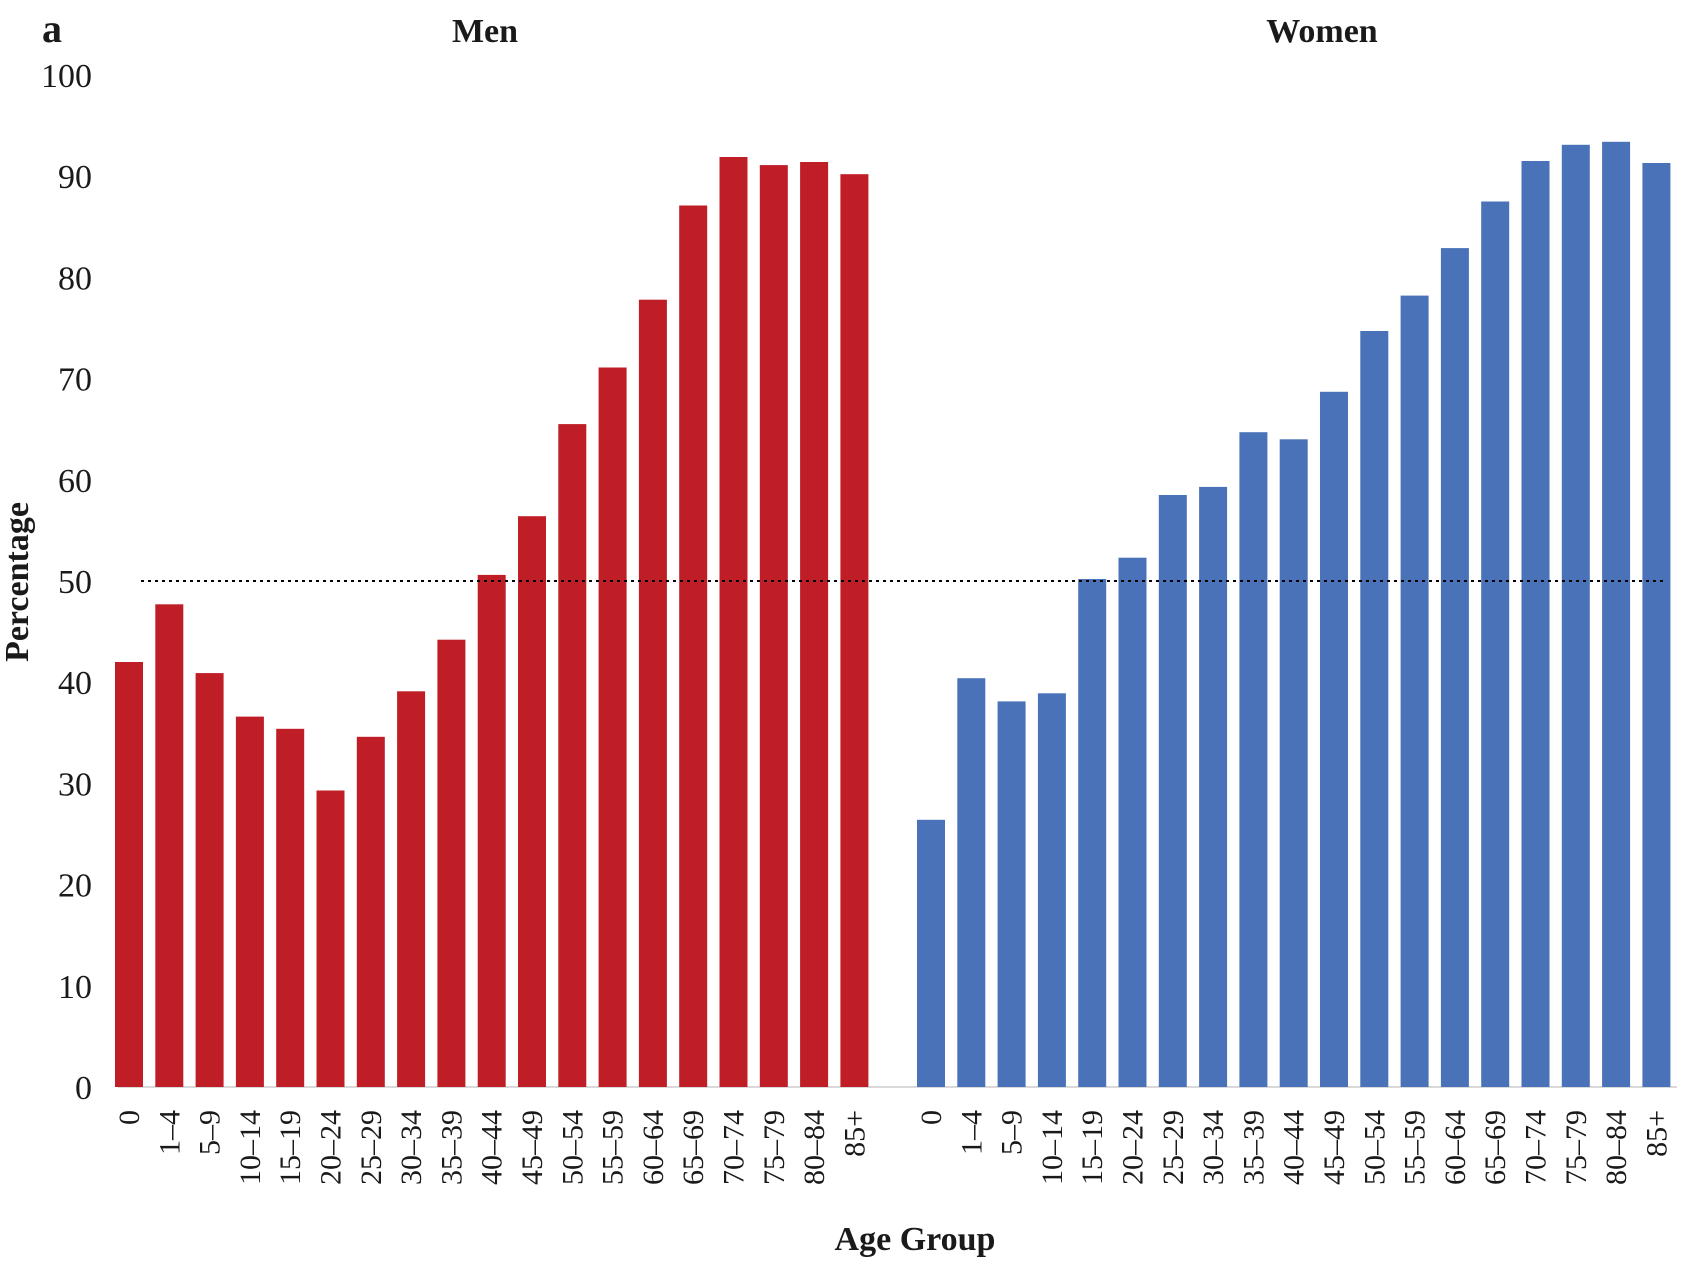 This screenshot has height=1284, width=1686. What do you see at coordinates (75, 177) in the screenshot?
I see `y-tick-label: 90` at bounding box center [75, 177].